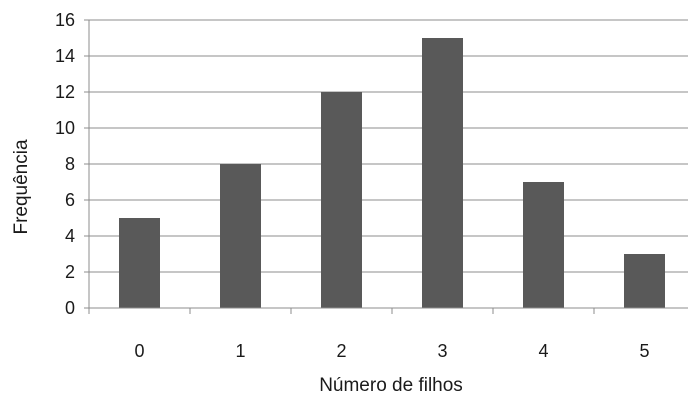  What do you see at coordinates (139, 351) in the screenshot?
I see `x-tick-label: 0` at bounding box center [139, 351].